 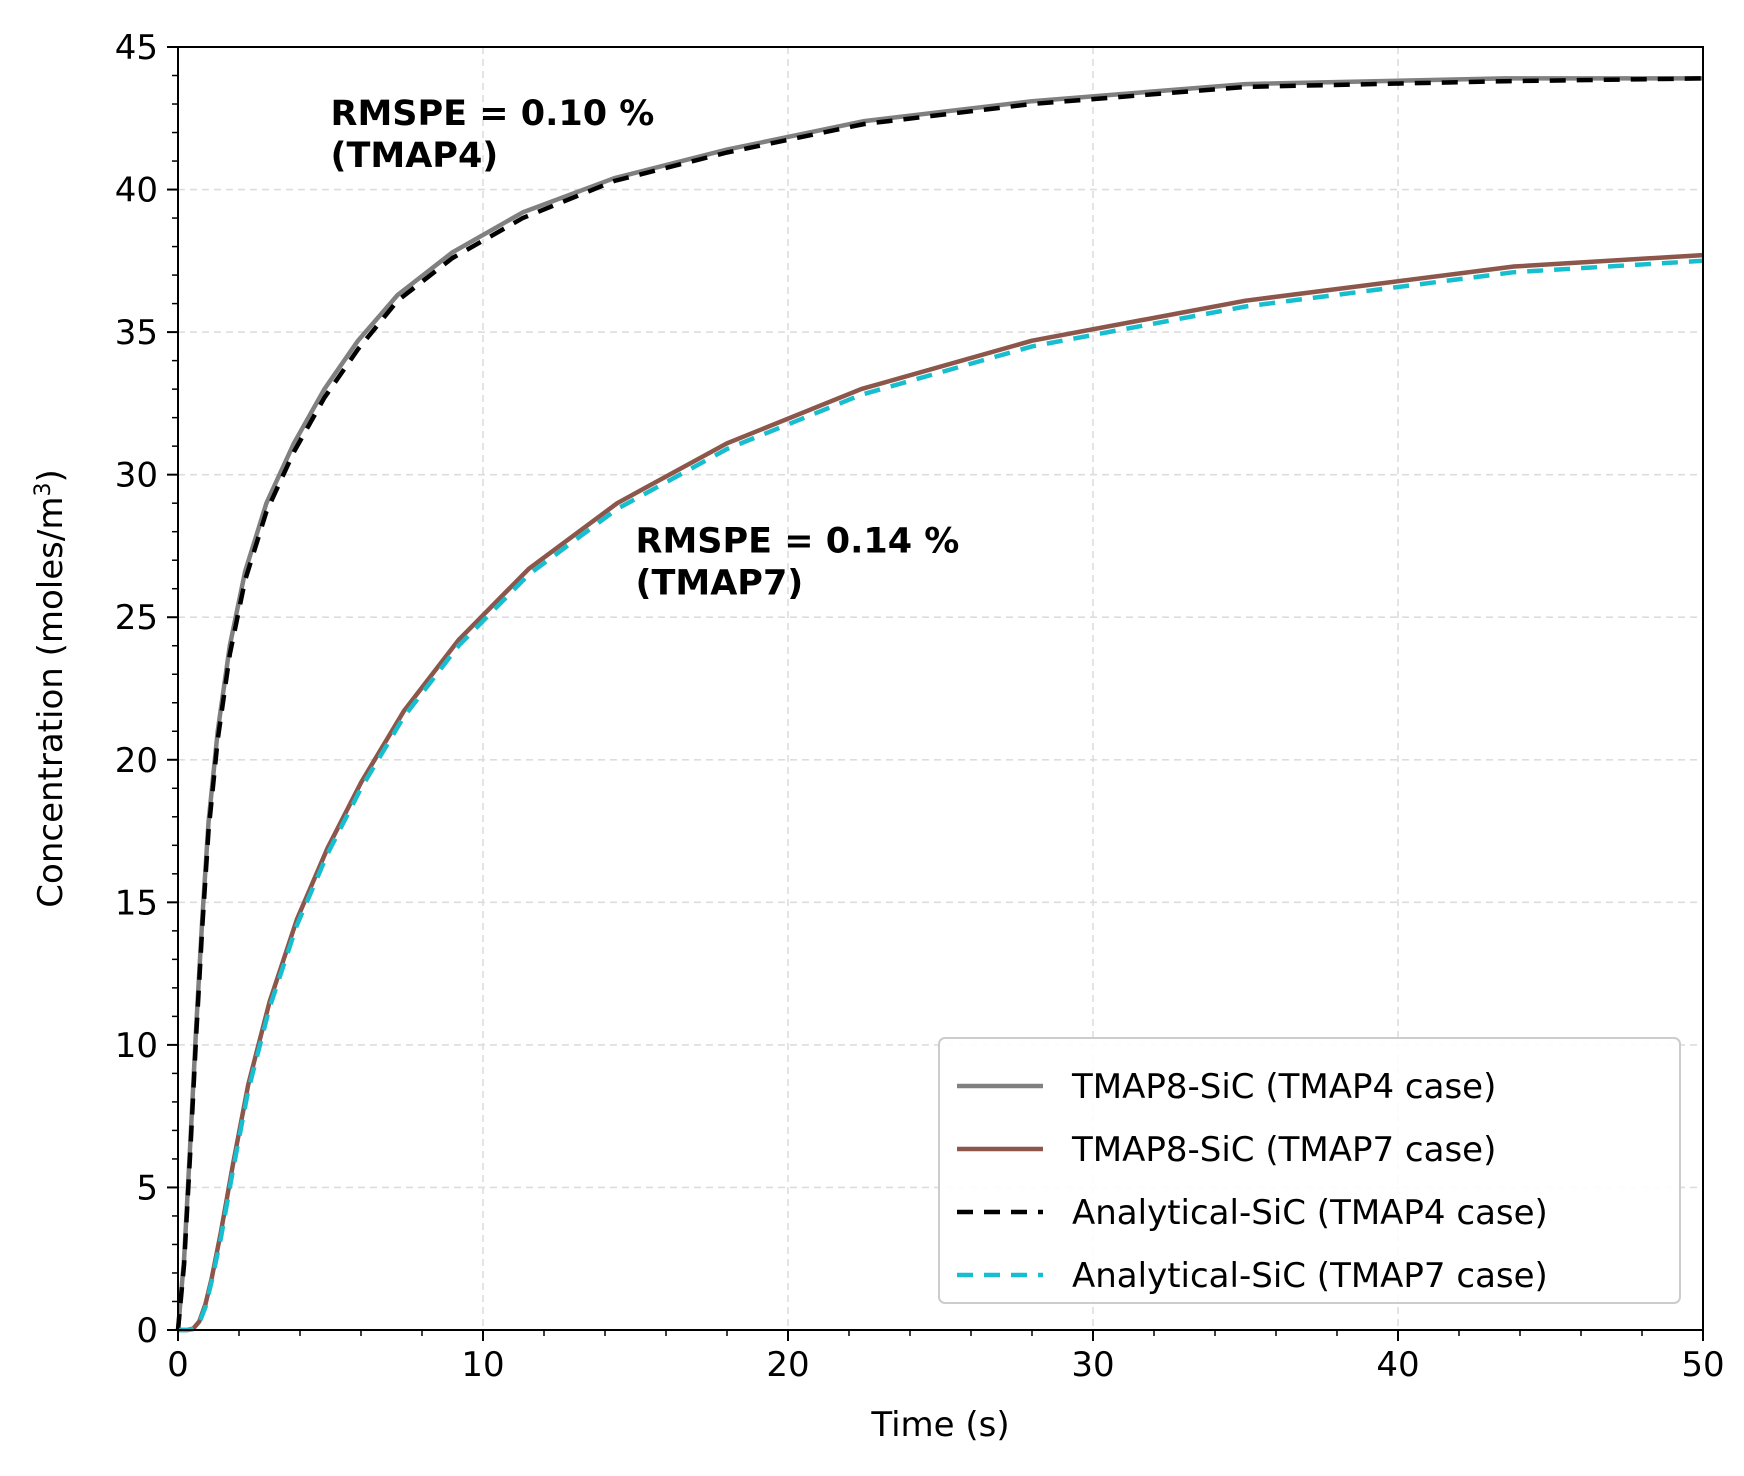 What do you see at coordinates (493, 135) in the screenshot?
I see `annotation-rmspe-tmap4: RMSPE = 0.10 % (TMAP4)` at bounding box center [493, 135].